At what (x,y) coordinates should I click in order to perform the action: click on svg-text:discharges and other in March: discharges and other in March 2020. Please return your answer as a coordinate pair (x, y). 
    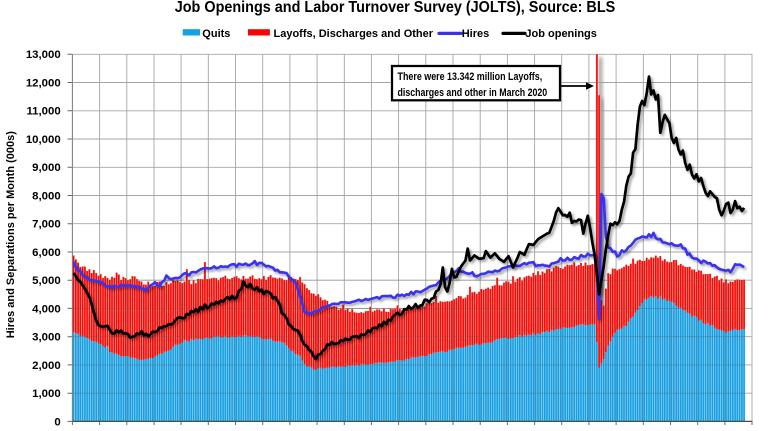
    Looking at the image, I should click on (473, 93).